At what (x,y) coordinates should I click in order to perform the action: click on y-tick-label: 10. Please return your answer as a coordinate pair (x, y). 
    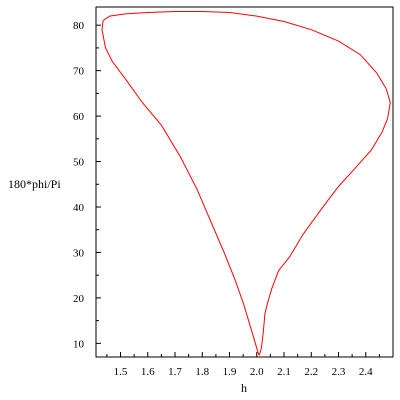
    Looking at the image, I should click on (79, 344).